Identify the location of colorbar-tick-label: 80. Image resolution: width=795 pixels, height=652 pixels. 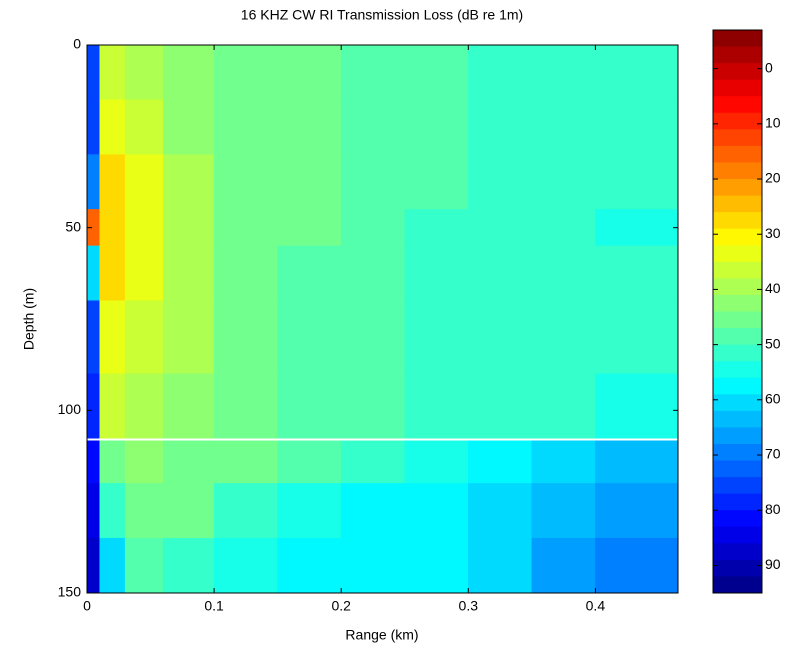
(773, 509).